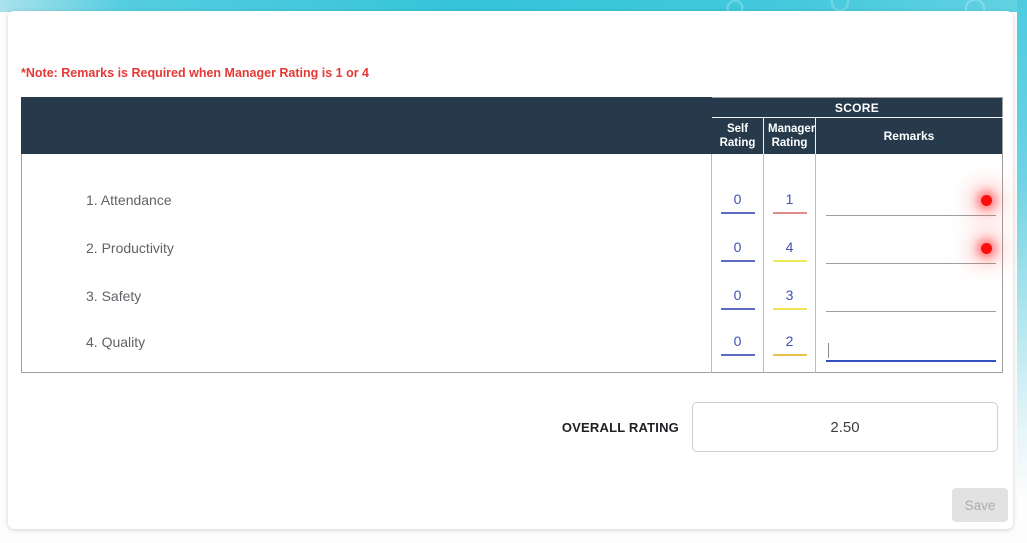 This screenshot has width=1027, height=543. Describe the element at coordinates (789, 298) in the screenshot. I see `manager-rating-value: 3` at that location.